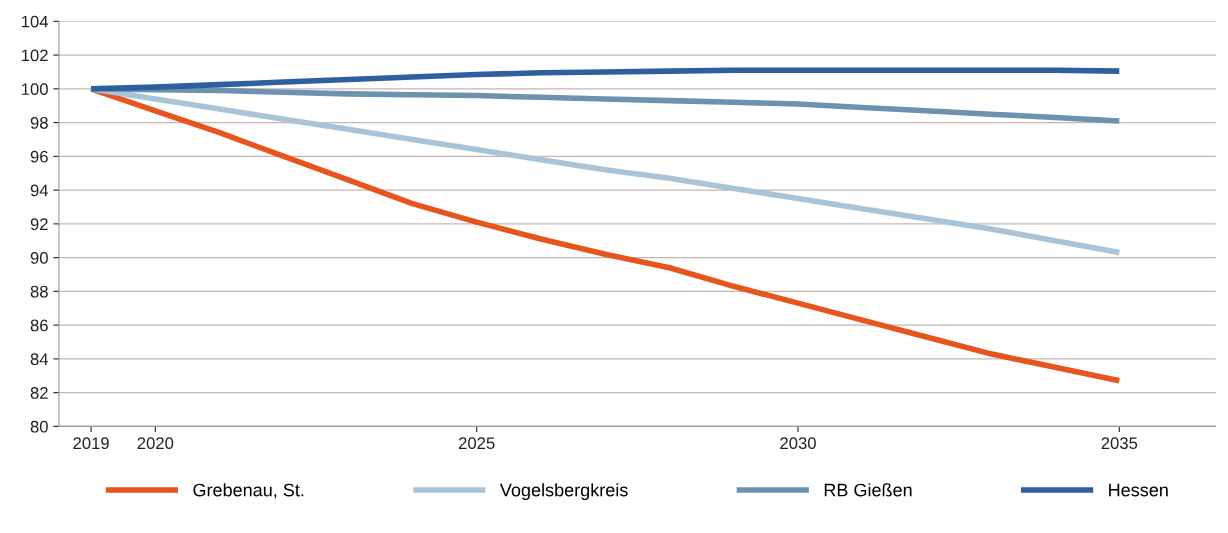 This screenshot has width=1228, height=533. What do you see at coordinates (798, 443) in the screenshot?
I see `x-tick-label: 2030` at bounding box center [798, 443].